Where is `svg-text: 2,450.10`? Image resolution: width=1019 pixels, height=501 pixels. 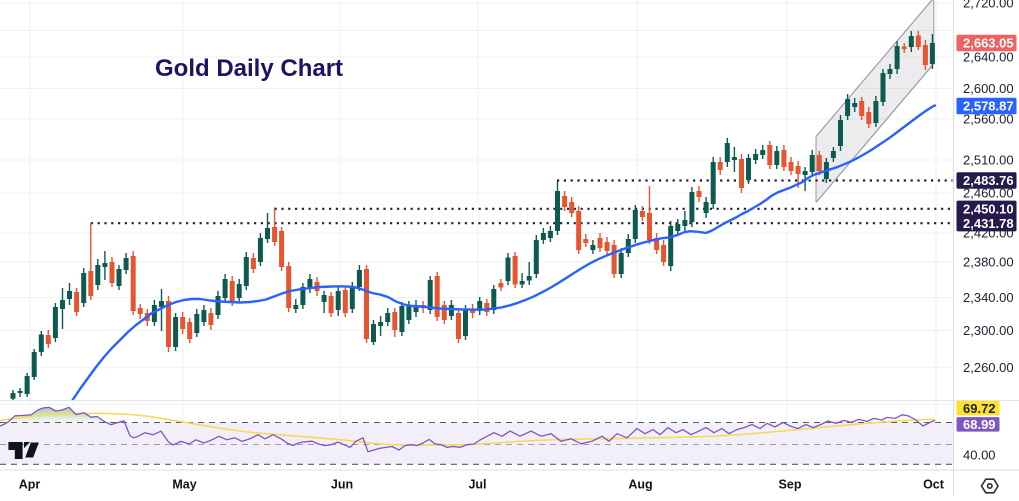
svg-text: 2,450.10 is located at coordinates (988, 208).